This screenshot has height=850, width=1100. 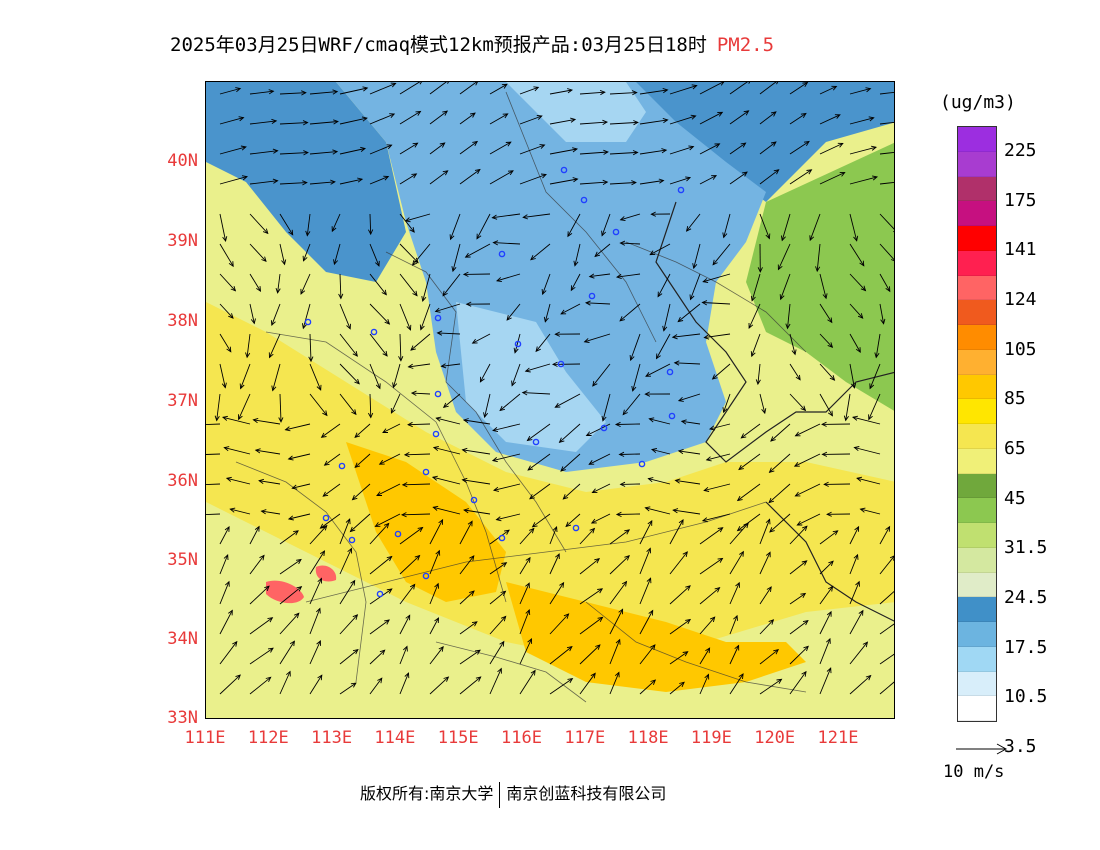 I want to click on legend-label: 17.5, so click(x=1026, y=647).